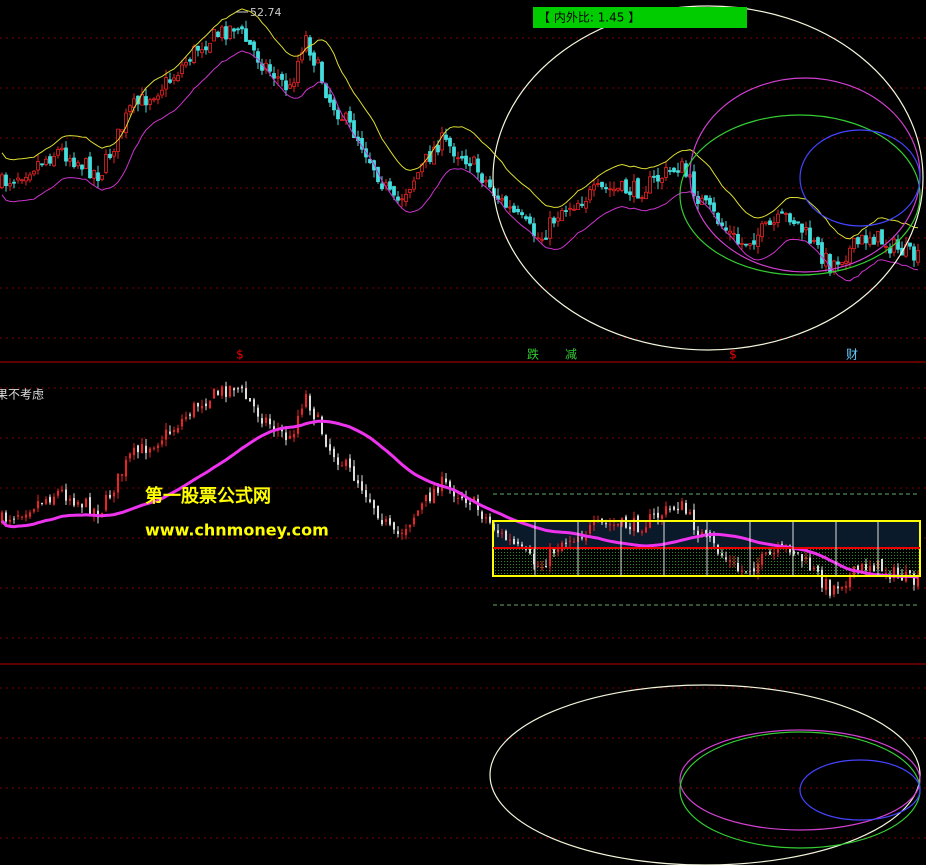 This screenshot has width=926, height=865. What do you see at coordinates (589, 18) in the screenshot?
I see `ratio-text: 【 内外比: 1.45 】` at bounding box center [589, 18].